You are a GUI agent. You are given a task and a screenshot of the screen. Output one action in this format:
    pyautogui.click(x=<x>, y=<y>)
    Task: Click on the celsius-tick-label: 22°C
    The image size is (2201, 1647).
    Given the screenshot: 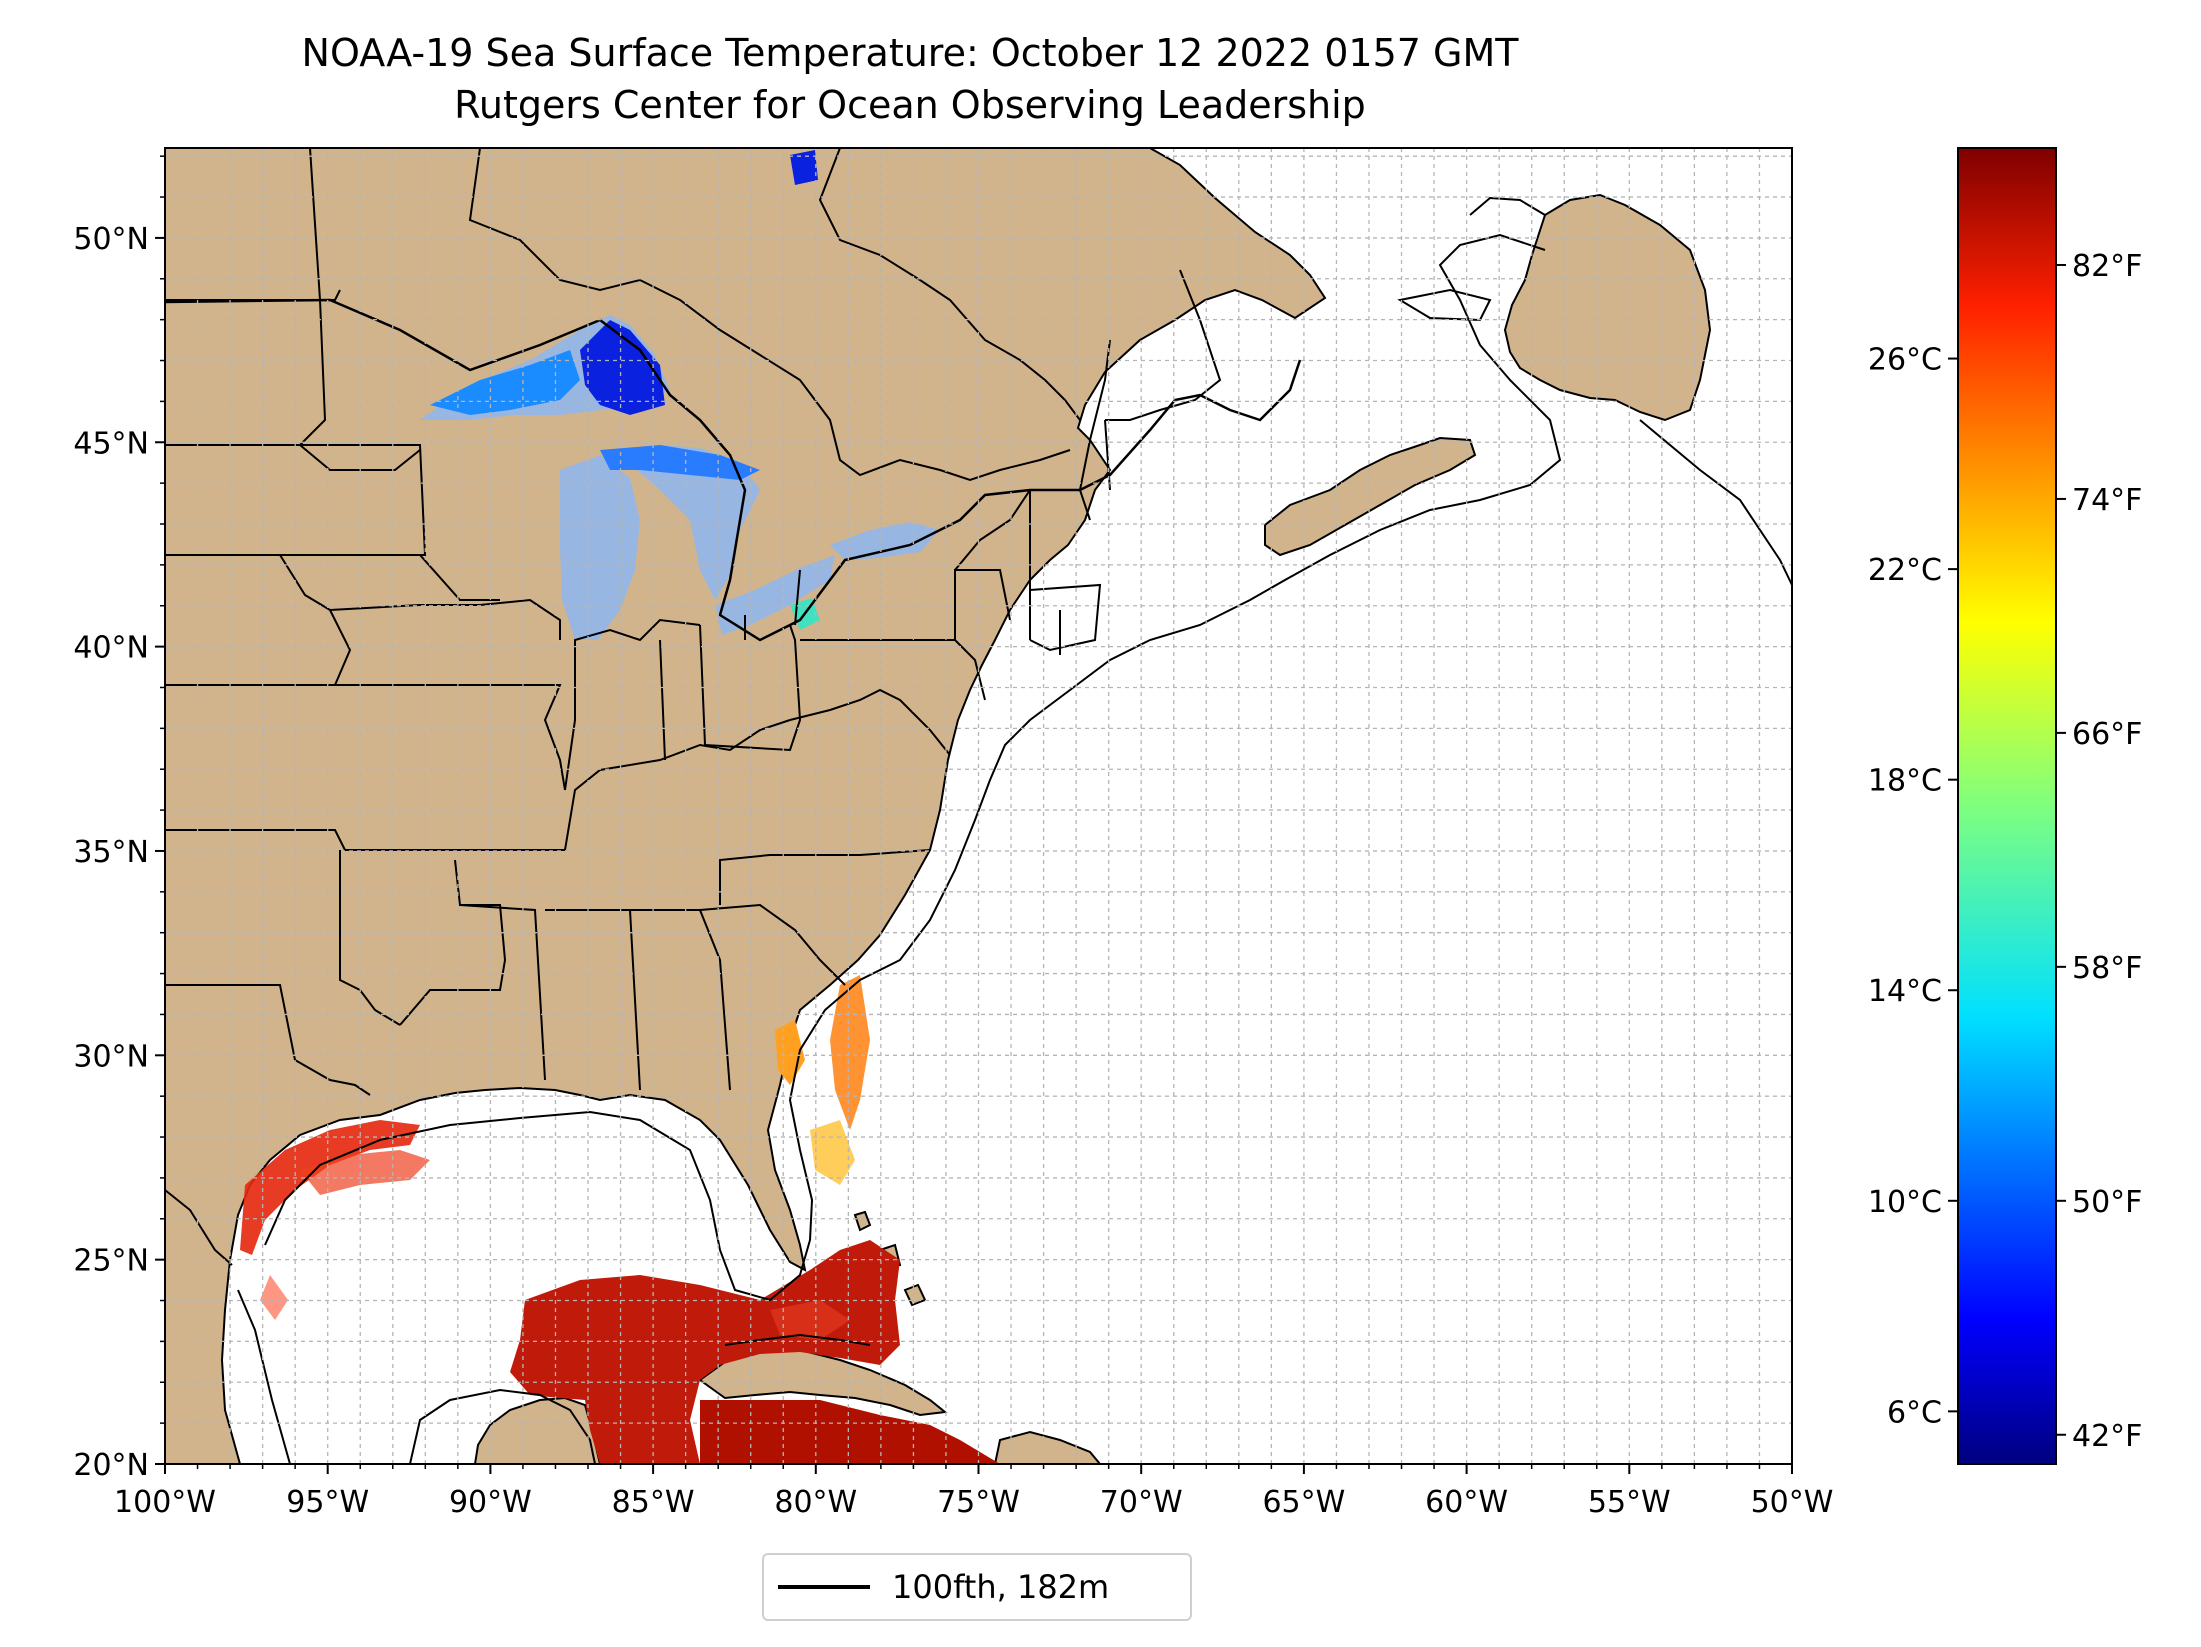 What is the action you would take?
    pyautogui.click(x=1905, y=570)
    